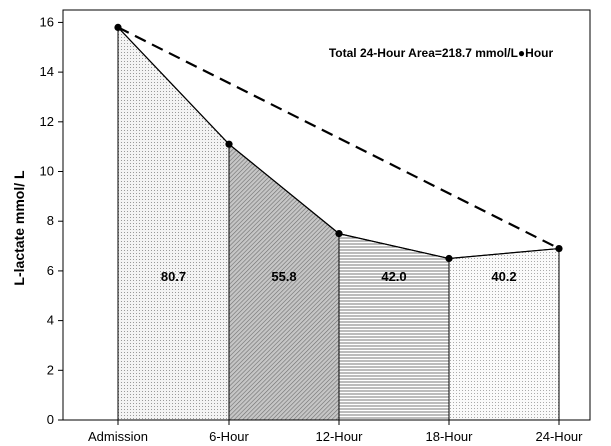 The image size is (611, 446). I want to click on y-tick-label: 6, so click(50, 270).